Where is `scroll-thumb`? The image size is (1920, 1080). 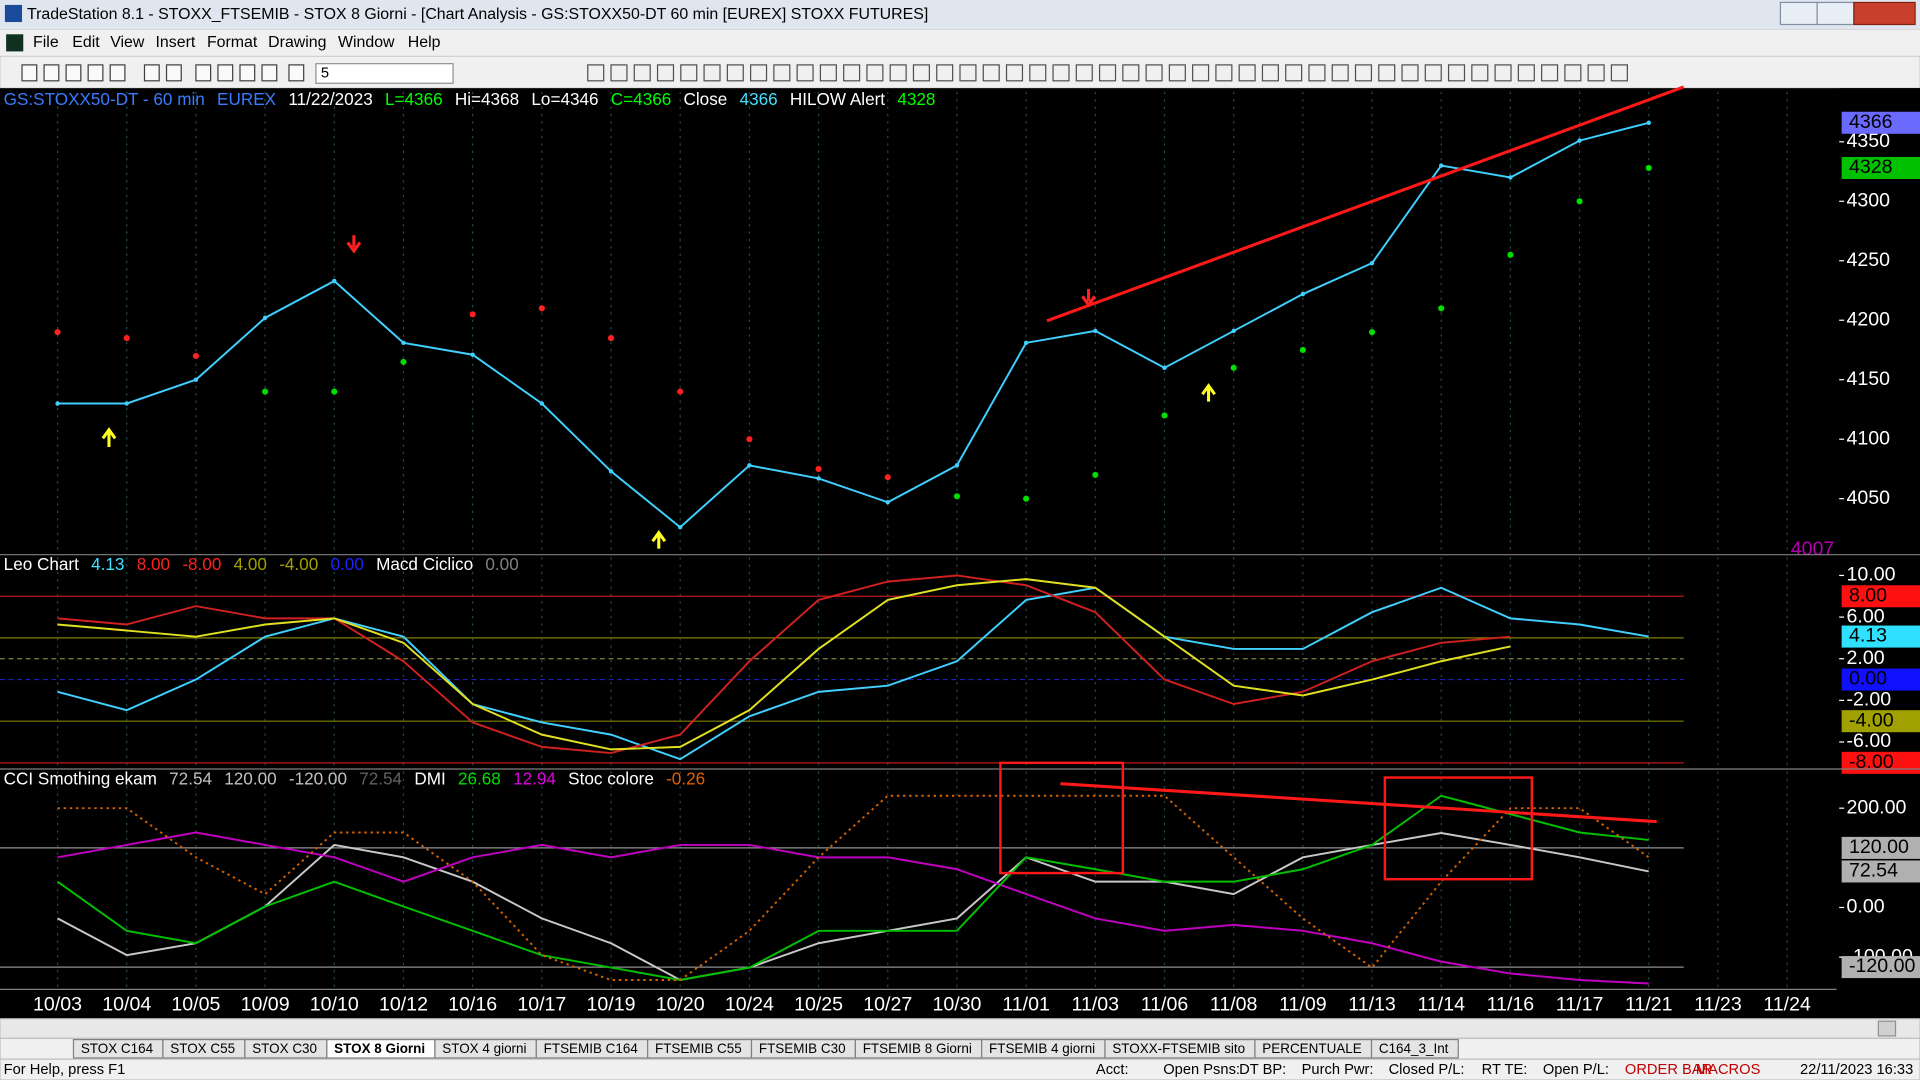 scroll-thumb is located at coordinates (1887, 1028).